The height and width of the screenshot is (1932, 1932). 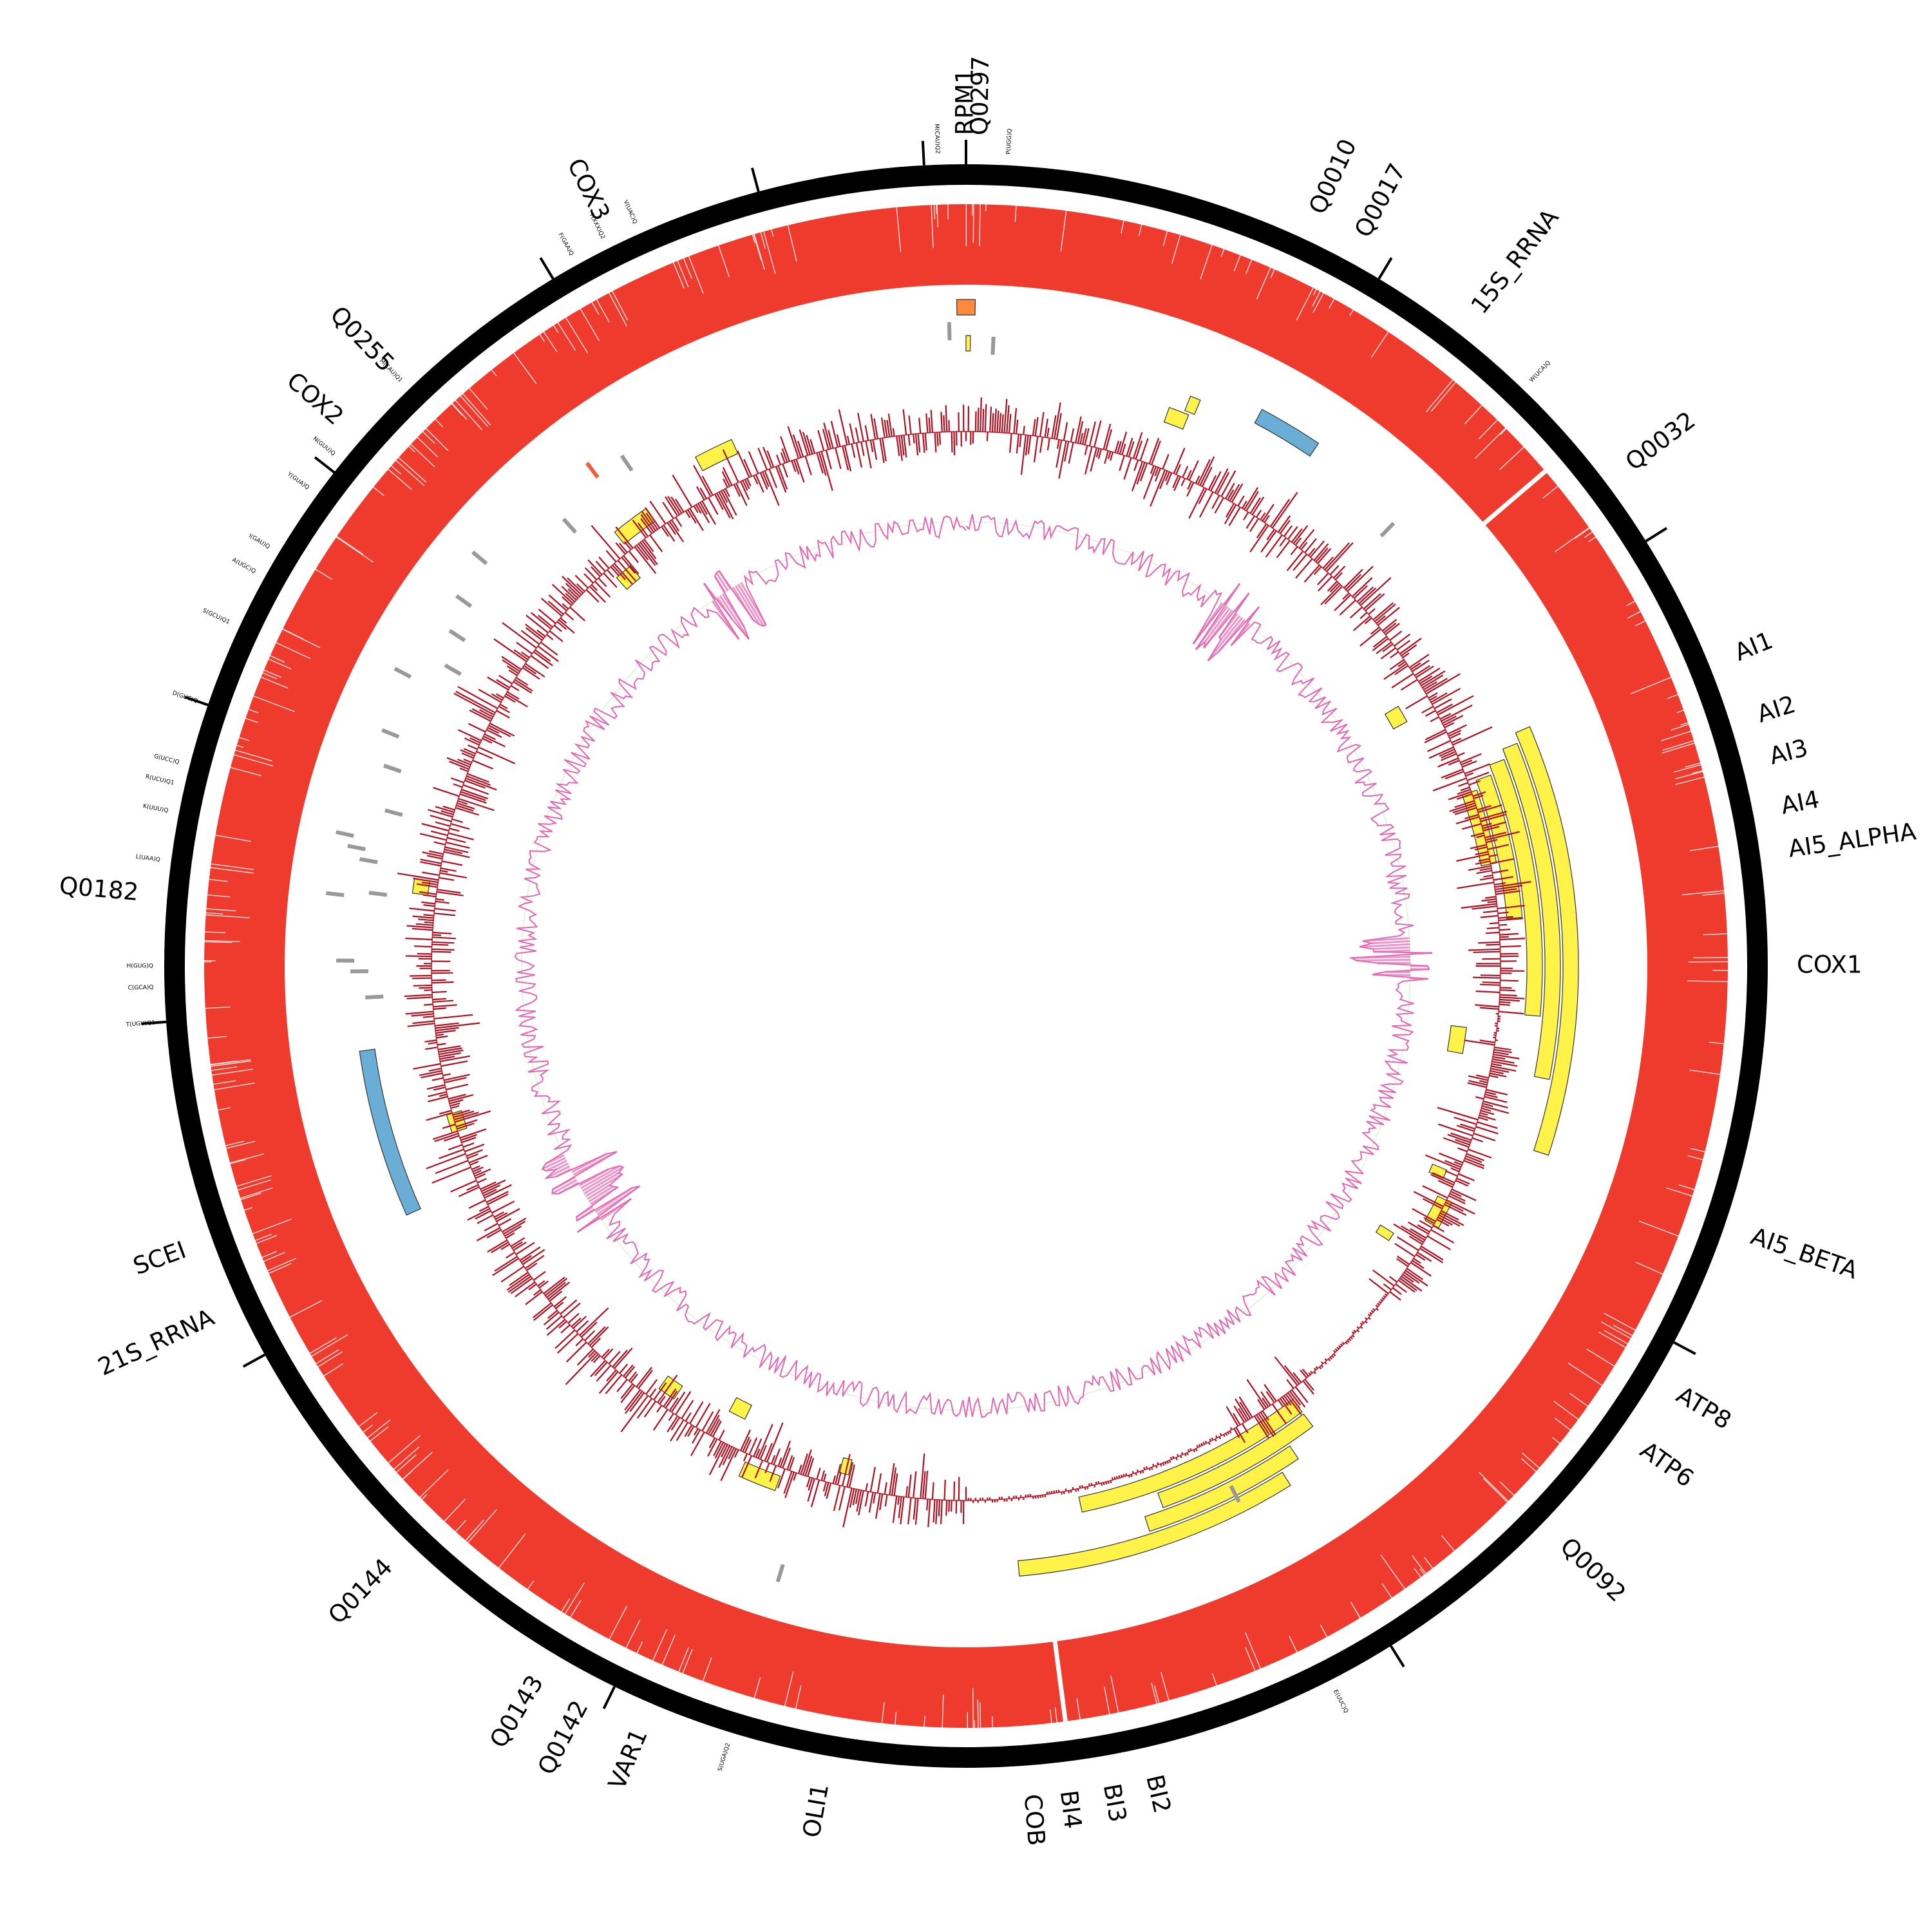 I want to click on trna-label-c-gca-q: C(GCA)Q, so click(x=141, y=988).